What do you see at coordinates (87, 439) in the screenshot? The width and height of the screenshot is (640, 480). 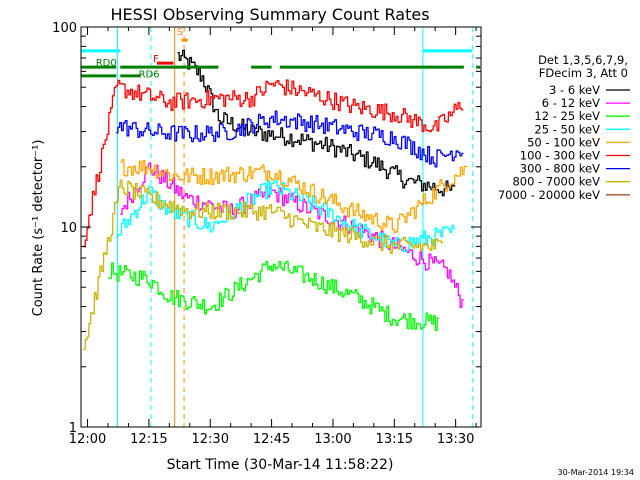 I see `x-tick-label-0: 12:00` at bounding box center [87, 439].